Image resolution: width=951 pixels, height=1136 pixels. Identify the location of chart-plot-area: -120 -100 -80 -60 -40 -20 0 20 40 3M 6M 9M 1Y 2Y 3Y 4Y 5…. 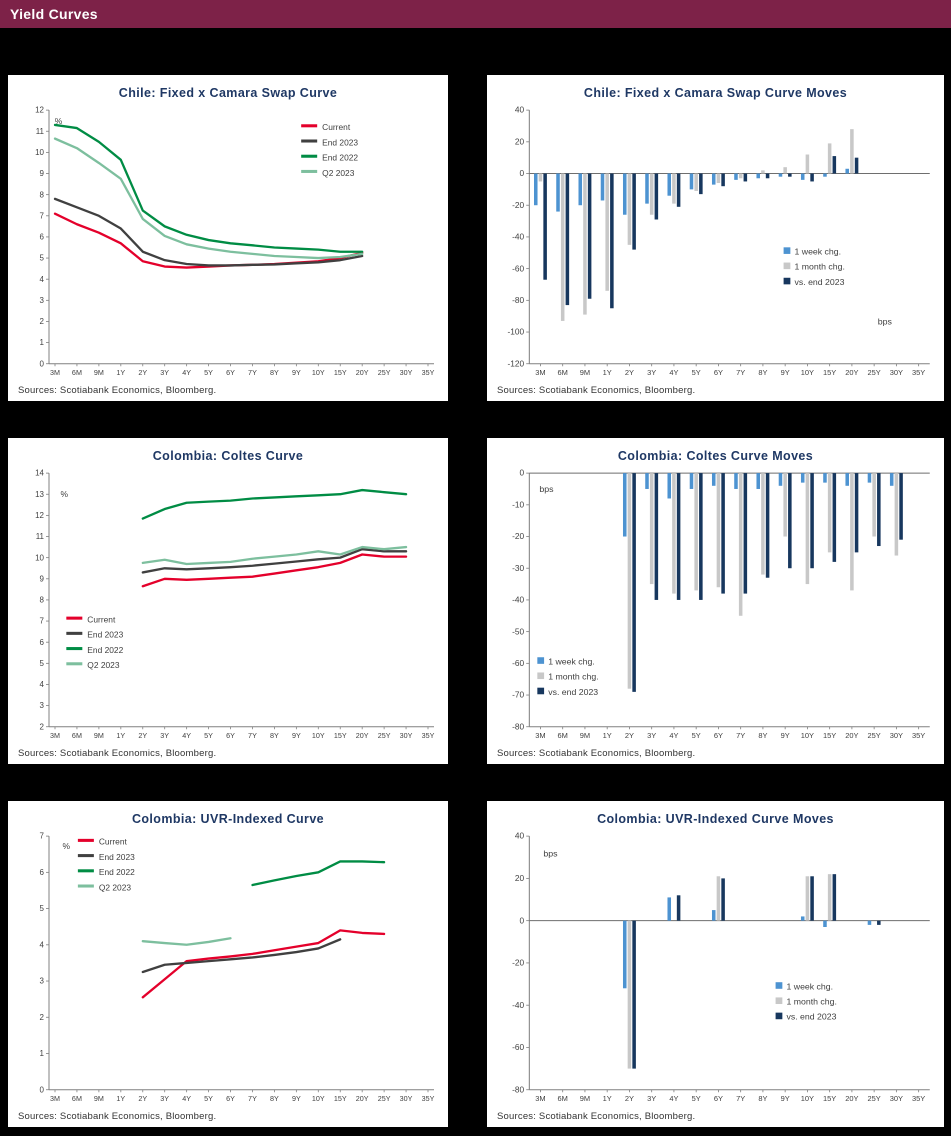
(715, 242).